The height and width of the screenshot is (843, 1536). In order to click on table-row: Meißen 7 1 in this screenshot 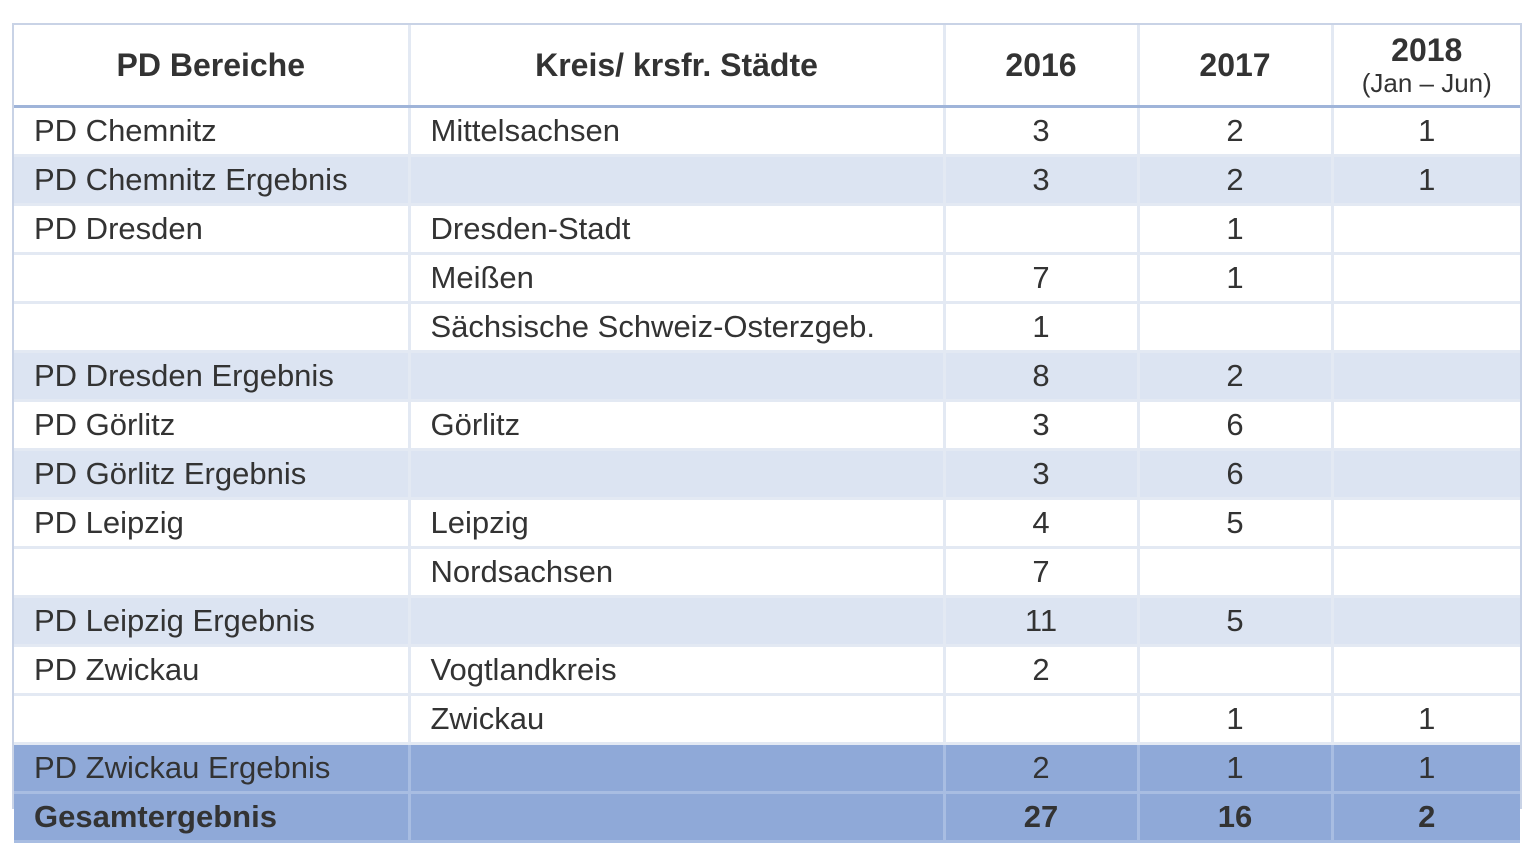, I will do `click(767, 278)`.